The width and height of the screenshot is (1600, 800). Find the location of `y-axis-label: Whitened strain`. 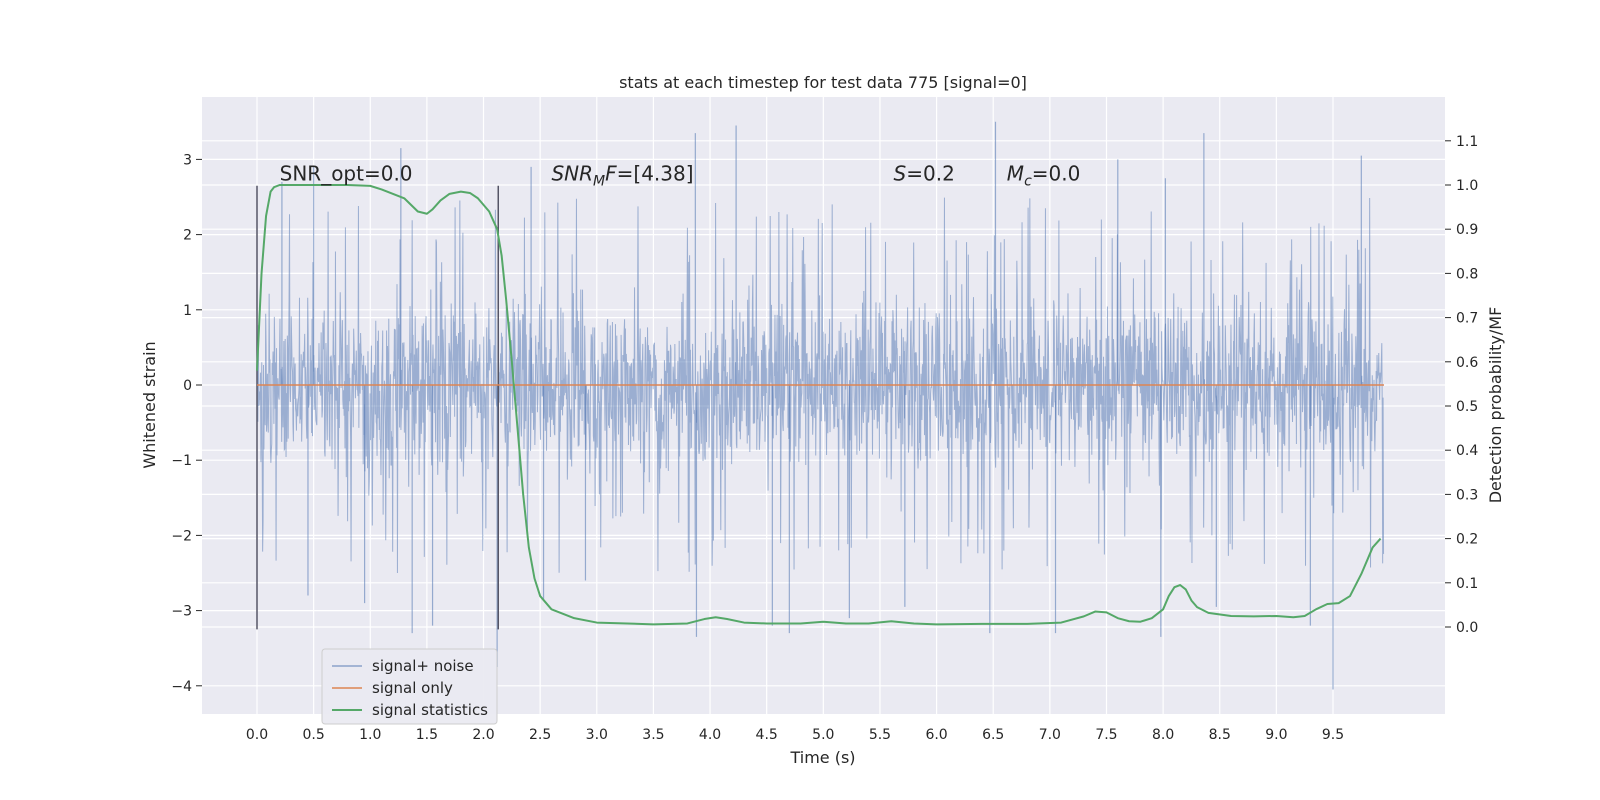

y-axis-label: Whitened strain is located at coordinates (149, 404).